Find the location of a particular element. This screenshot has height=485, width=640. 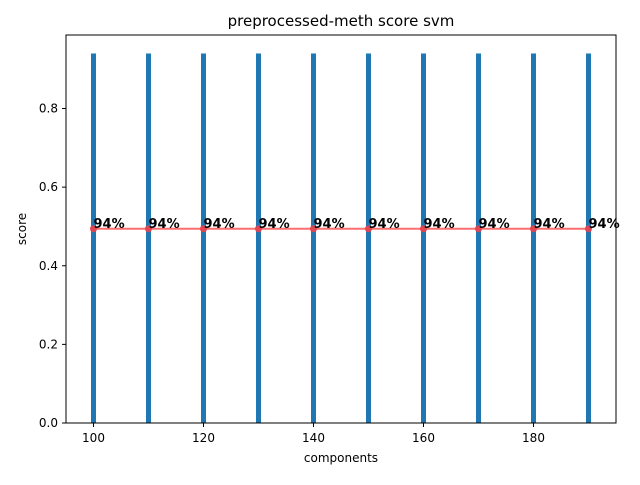

x-axis-label: components is located at coordinates (341, 458).